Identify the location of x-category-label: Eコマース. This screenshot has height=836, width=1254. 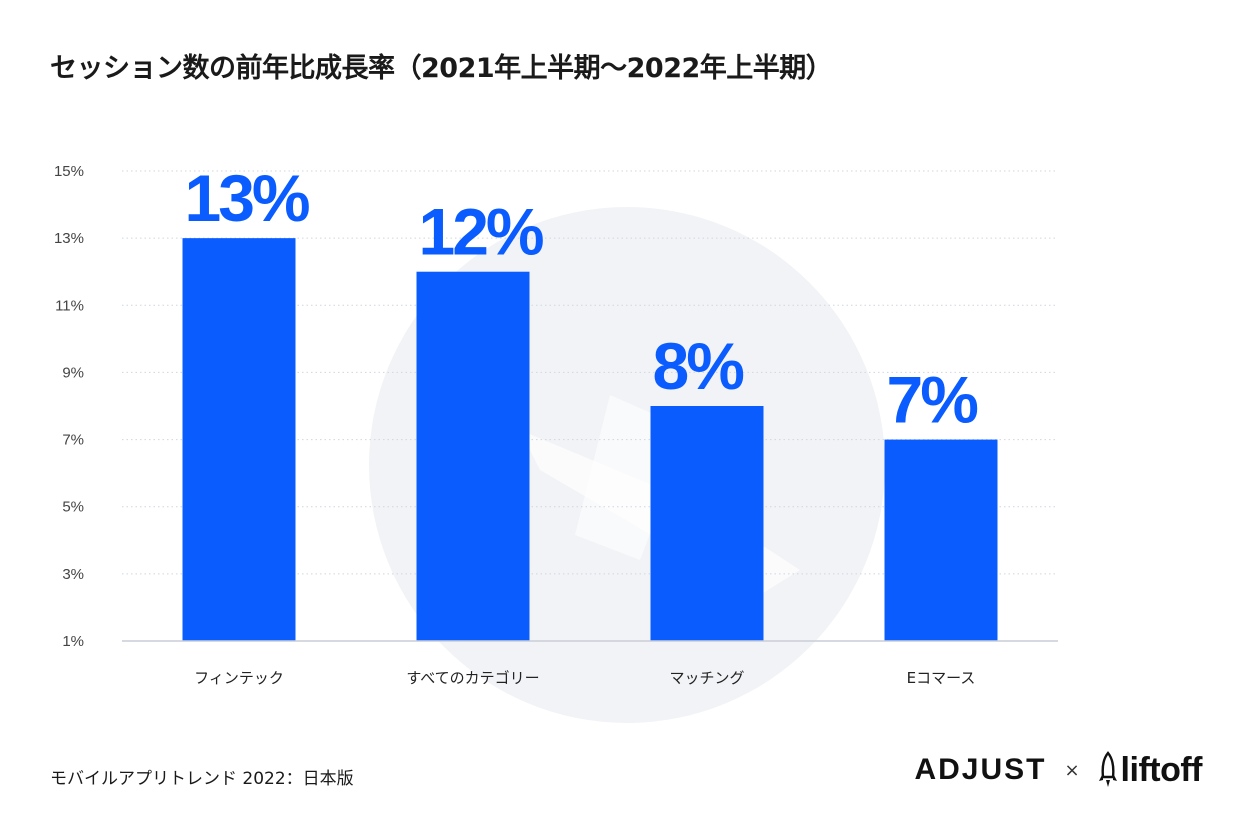
(941, 678).